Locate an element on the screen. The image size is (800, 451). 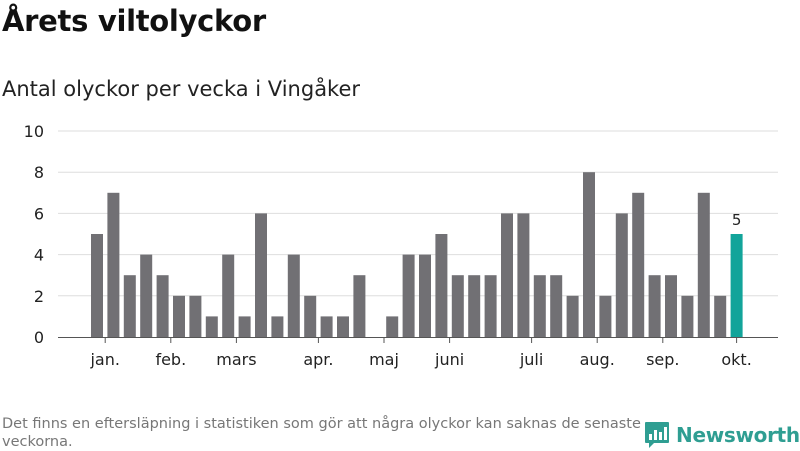
x-tick-label: aug. is located at coordinates (597, 359).